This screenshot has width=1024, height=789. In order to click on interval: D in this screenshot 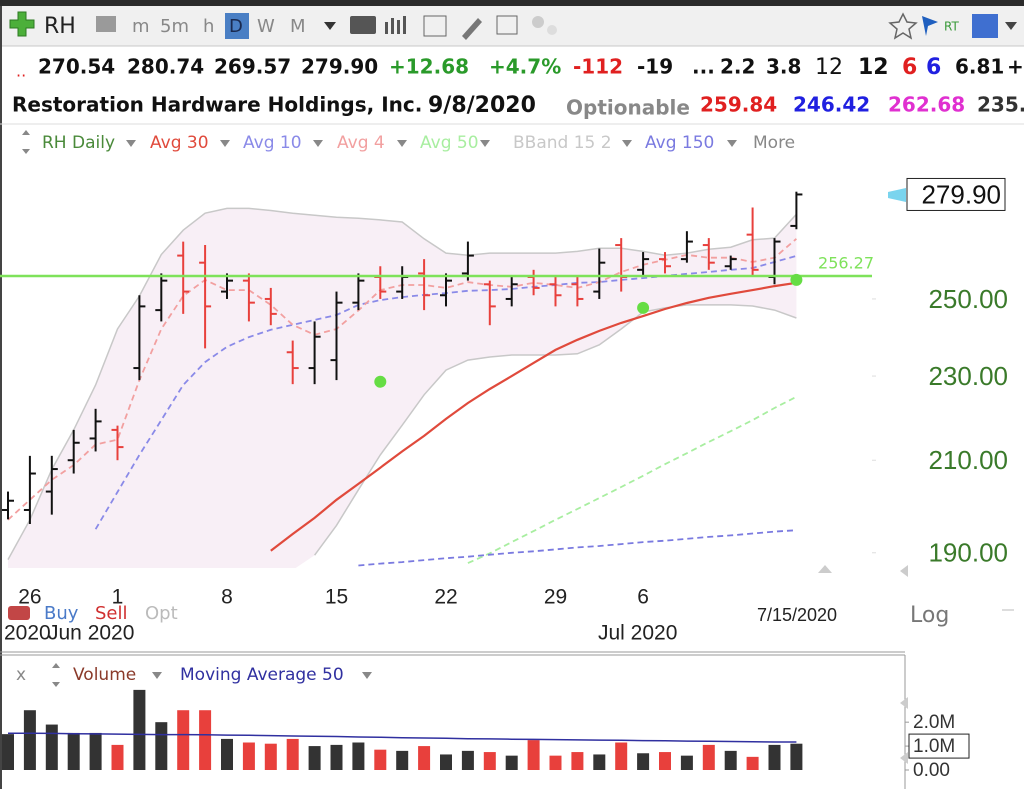, I will do `click(236, 26)`.